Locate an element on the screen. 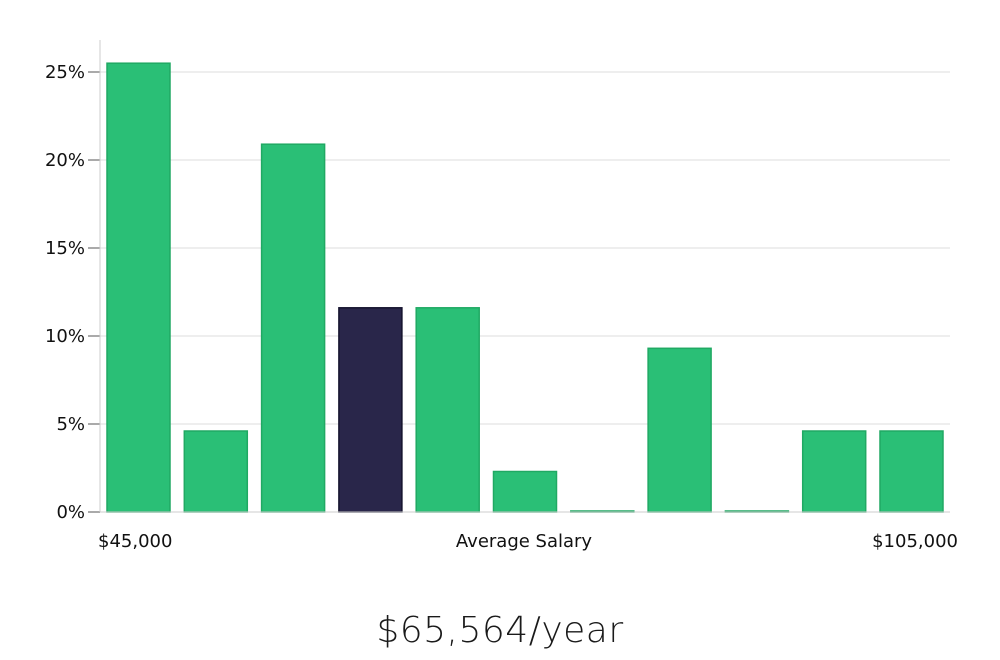 This screenshot has width=1000, height=660. y-tick-label: 10% is located at coordinates (65, 336).